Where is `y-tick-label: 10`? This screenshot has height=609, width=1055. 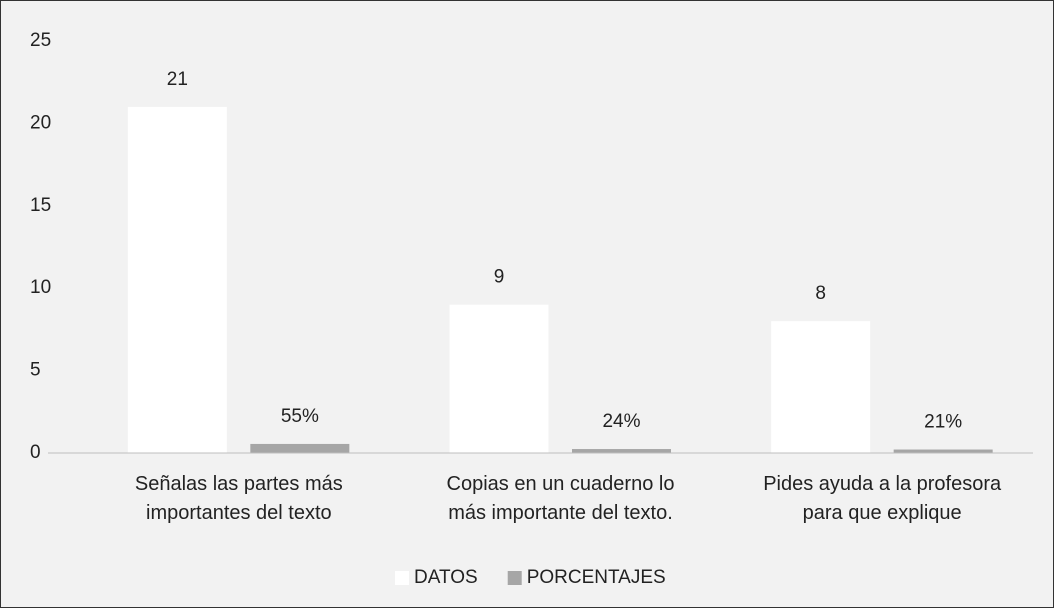
y-tick-label: 10 is located at coordinates (40, 287).